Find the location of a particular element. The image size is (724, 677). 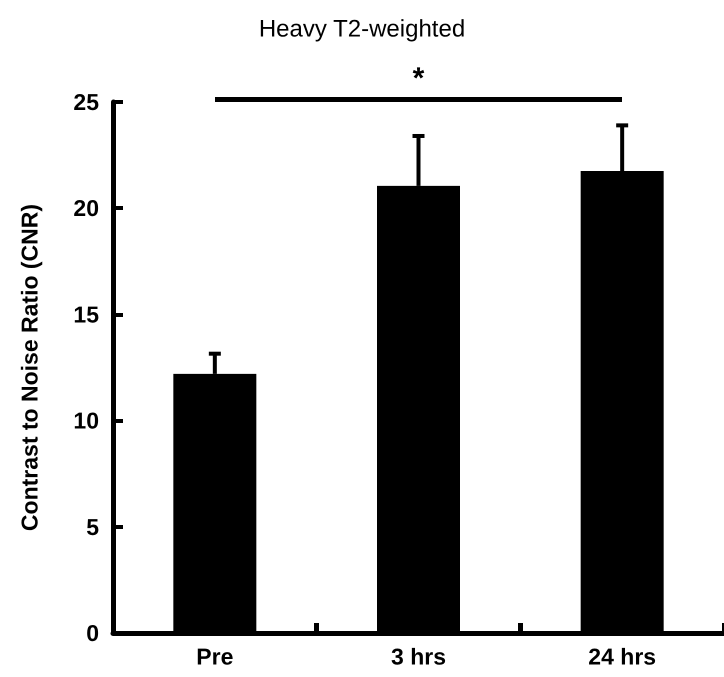

y-tick-label: 5 is located at coordinates (93, 527).